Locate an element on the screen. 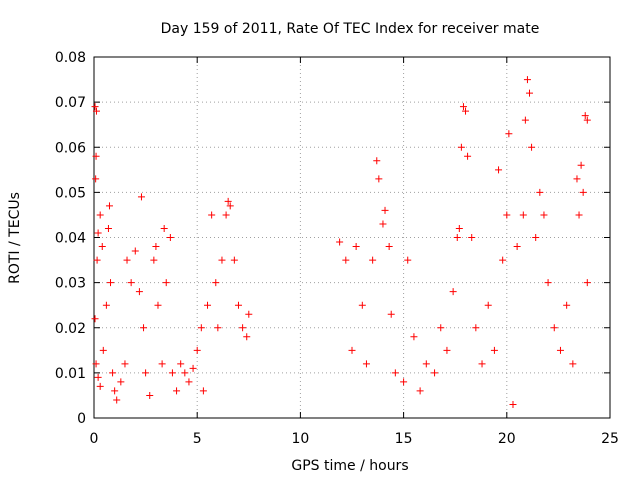 Image resolution: width=640 pixels, height=480 pixels. y-tick-label: 0.03 is located at coordinates (70, 284).